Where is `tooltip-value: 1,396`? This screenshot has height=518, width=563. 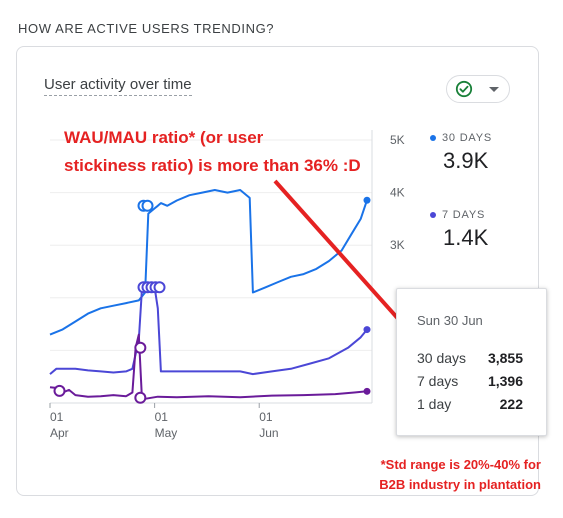 tooltip-value: 1,396 is located at coordinates (505, 381).